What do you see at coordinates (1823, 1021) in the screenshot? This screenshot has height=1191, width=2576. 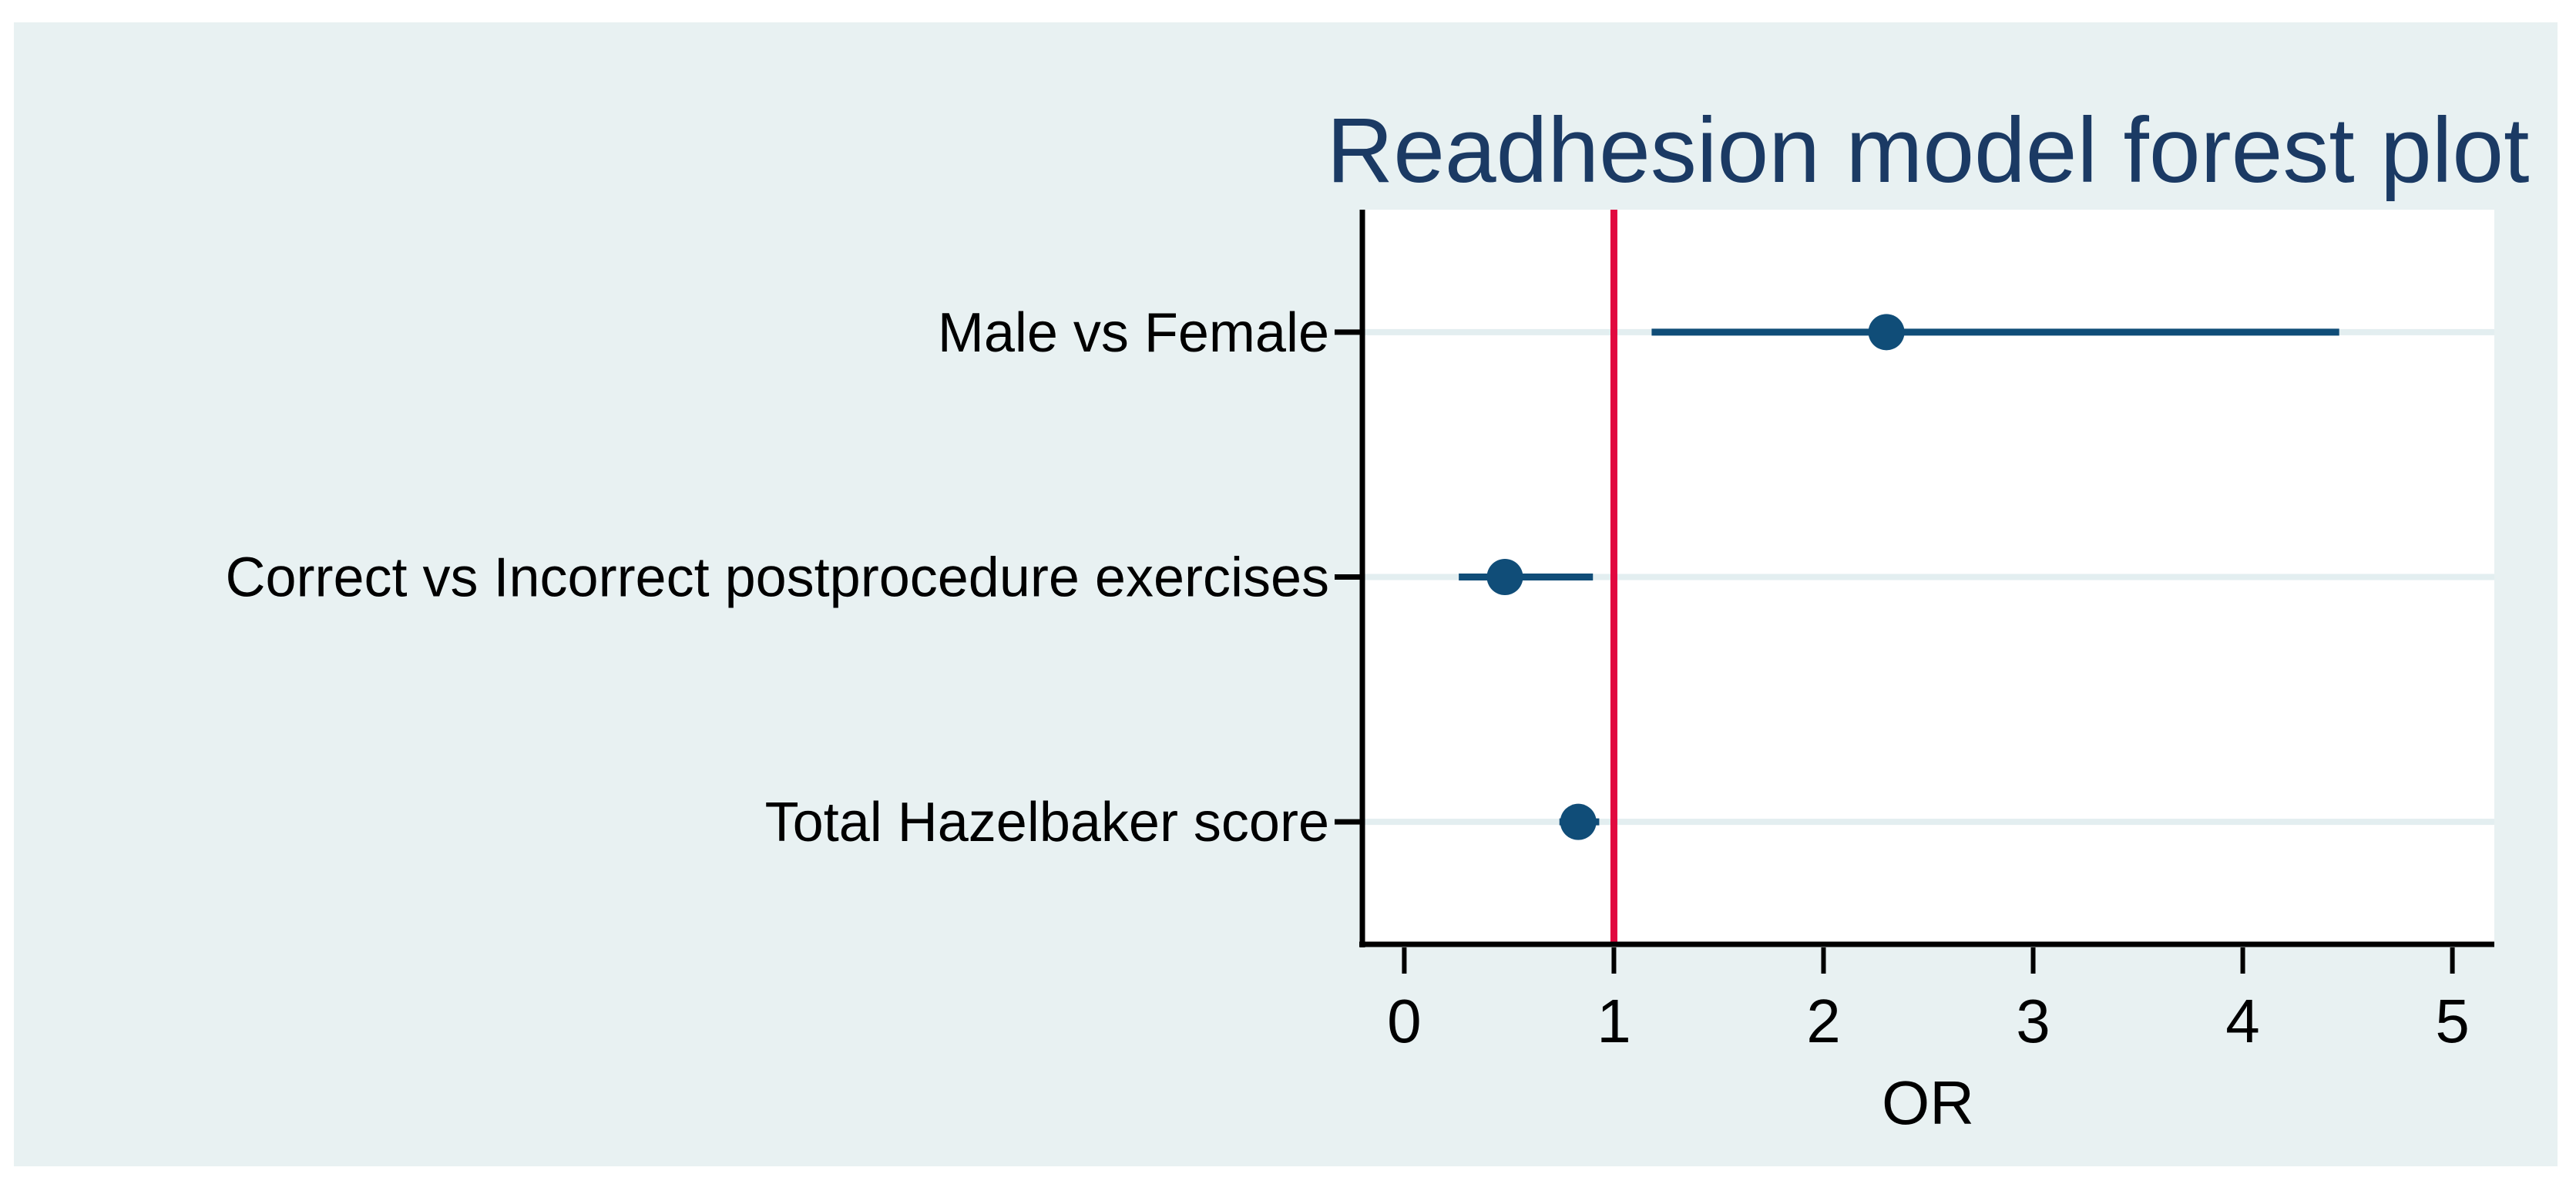 I see `x-tick-label: 2` at bounding box center [1823, 1021].